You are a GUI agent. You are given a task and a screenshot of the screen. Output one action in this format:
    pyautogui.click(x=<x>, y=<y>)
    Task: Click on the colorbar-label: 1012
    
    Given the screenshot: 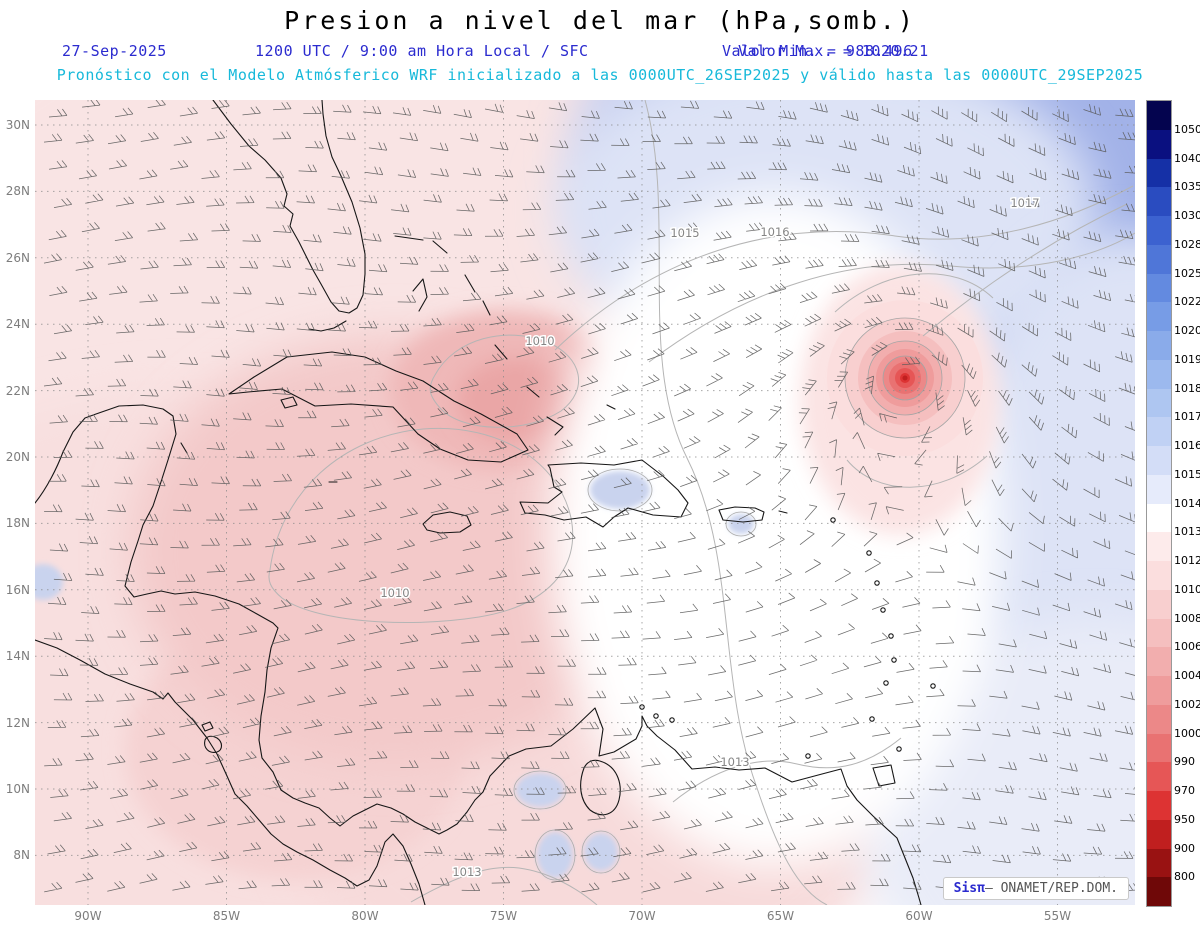 What is the action you would take?
    pyautogui.click(x=1187, y=560)
    